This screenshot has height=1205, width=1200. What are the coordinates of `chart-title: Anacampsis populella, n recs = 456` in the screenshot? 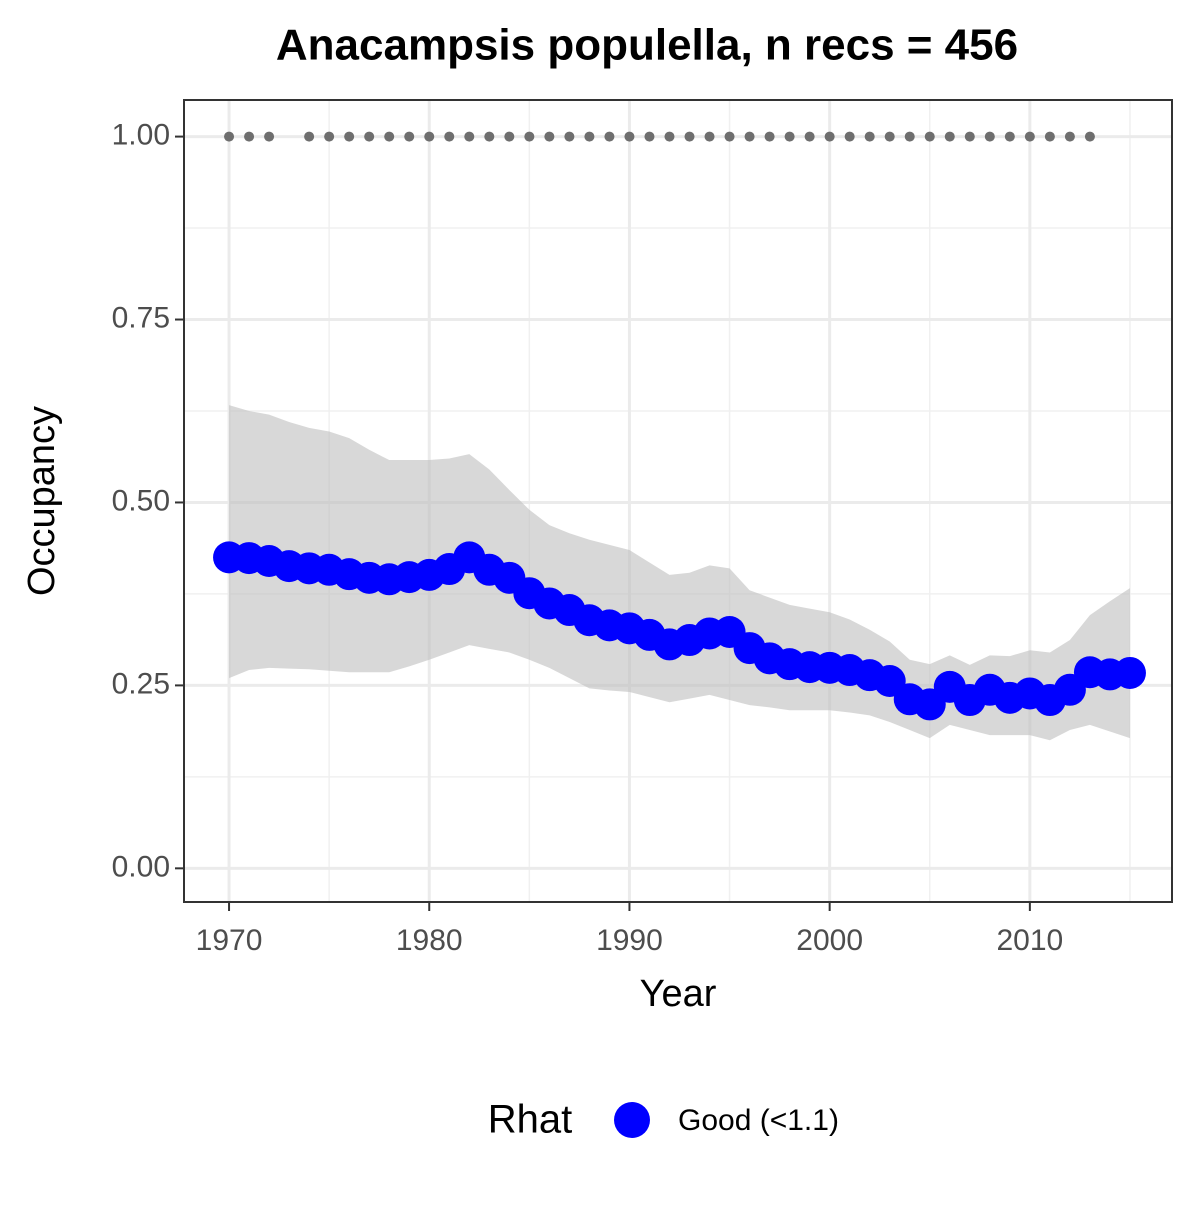 It's located at (647, 45).